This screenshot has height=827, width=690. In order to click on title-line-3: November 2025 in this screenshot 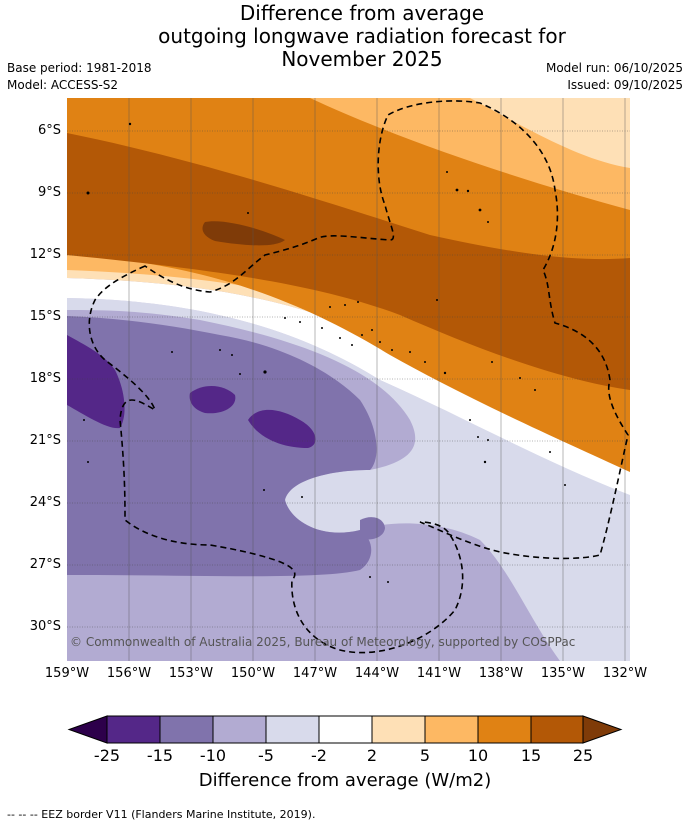, I will do `click(362, 59)`.